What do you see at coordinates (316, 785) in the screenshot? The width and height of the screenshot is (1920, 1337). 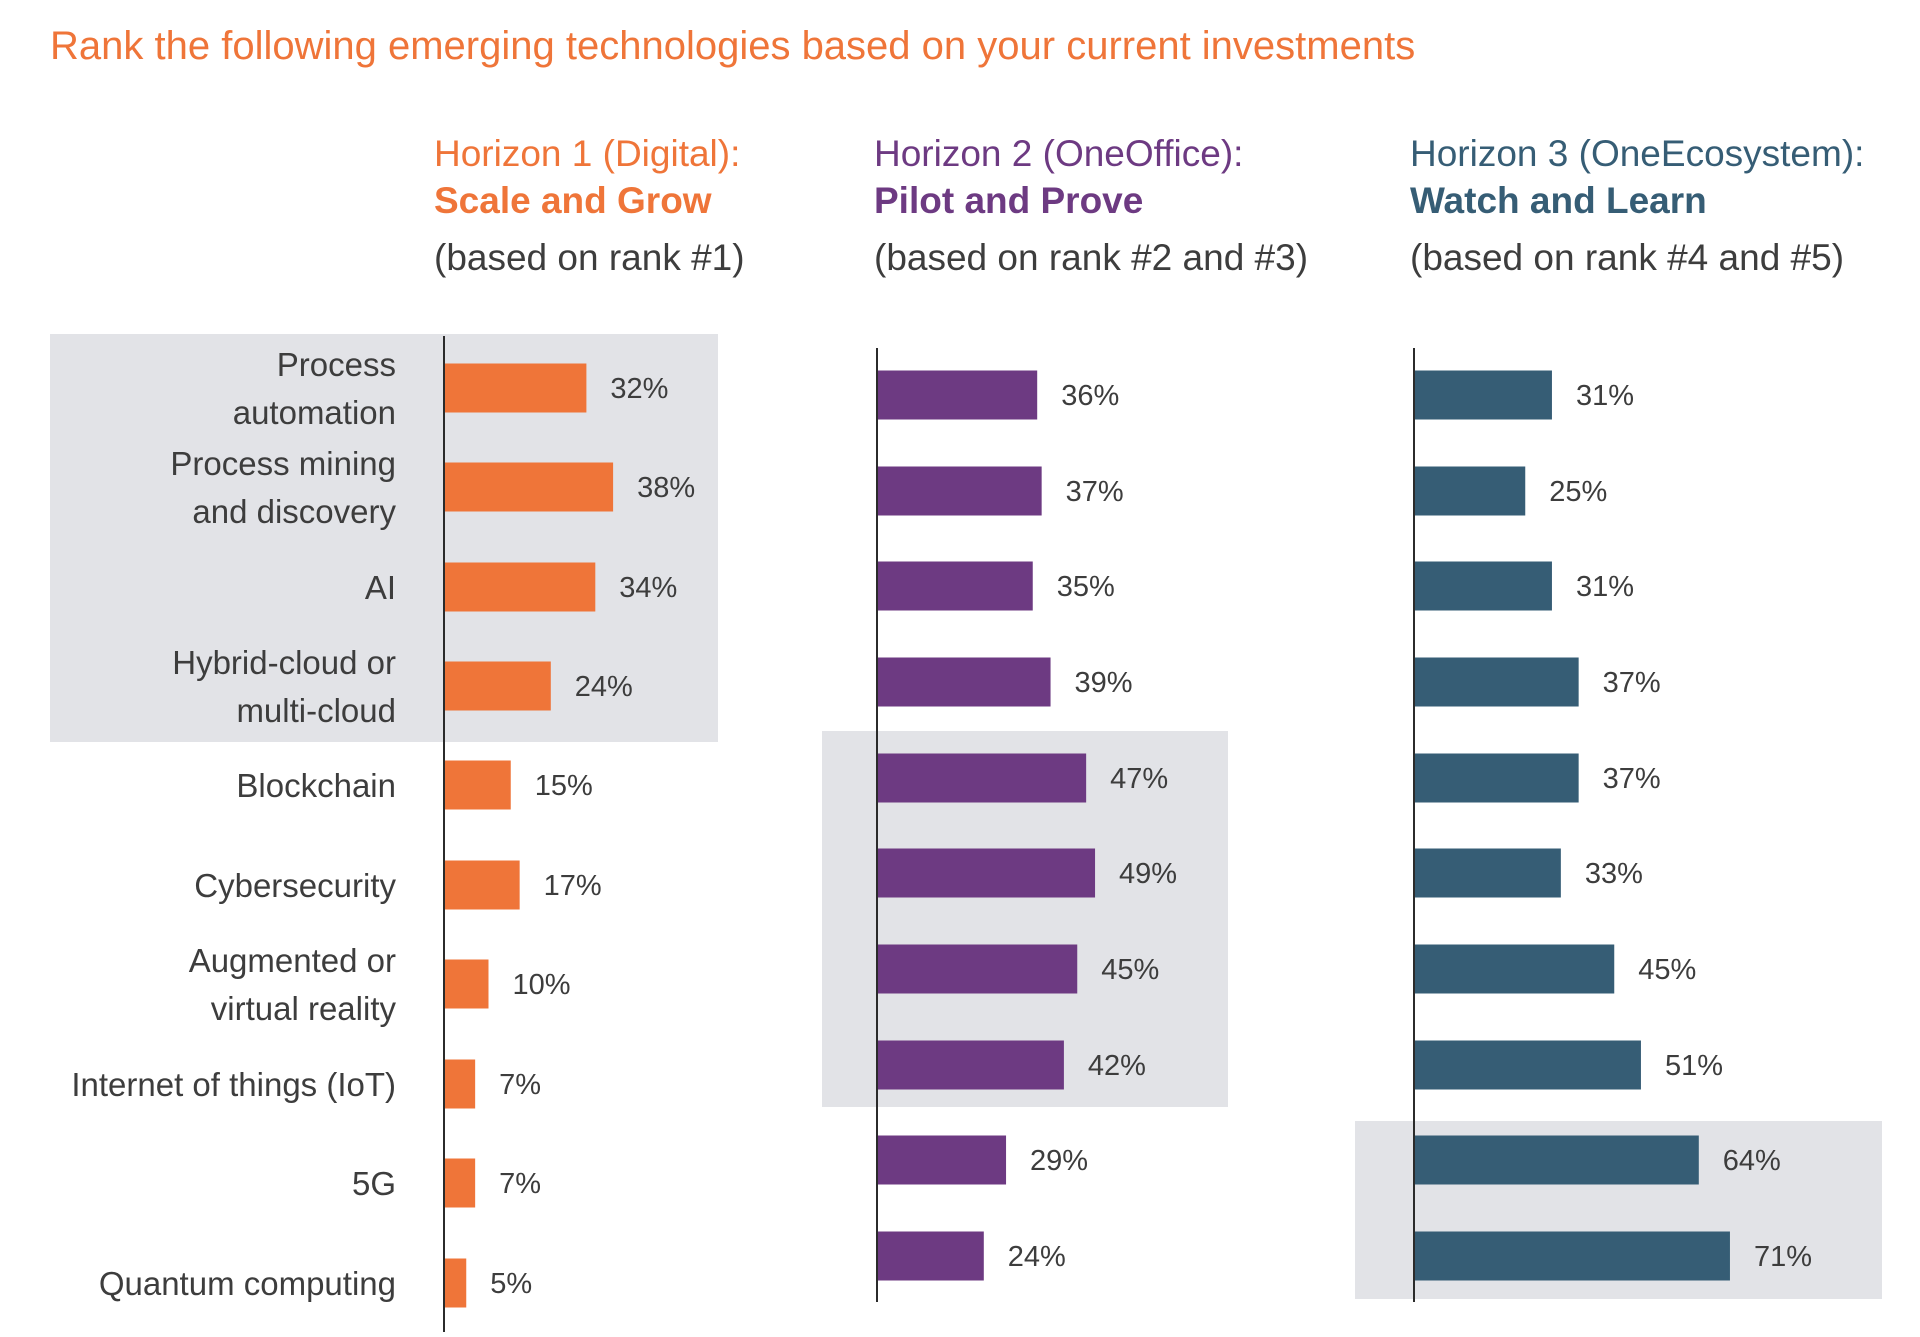 I see `category-label-5: Blockchain` at bounding box center [316, 785].